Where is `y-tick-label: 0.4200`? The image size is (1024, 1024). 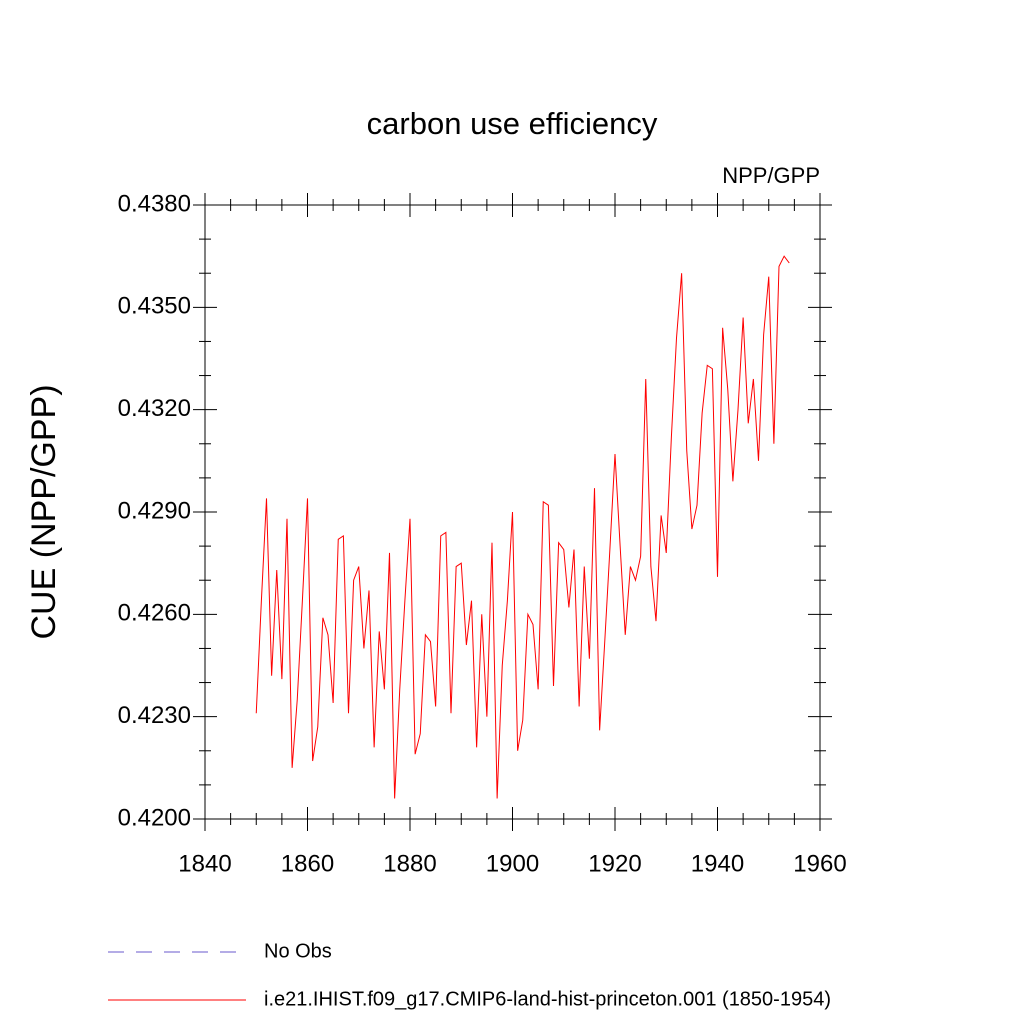 y-tick-label: 0.4200 is located at coordinates (154, 817).